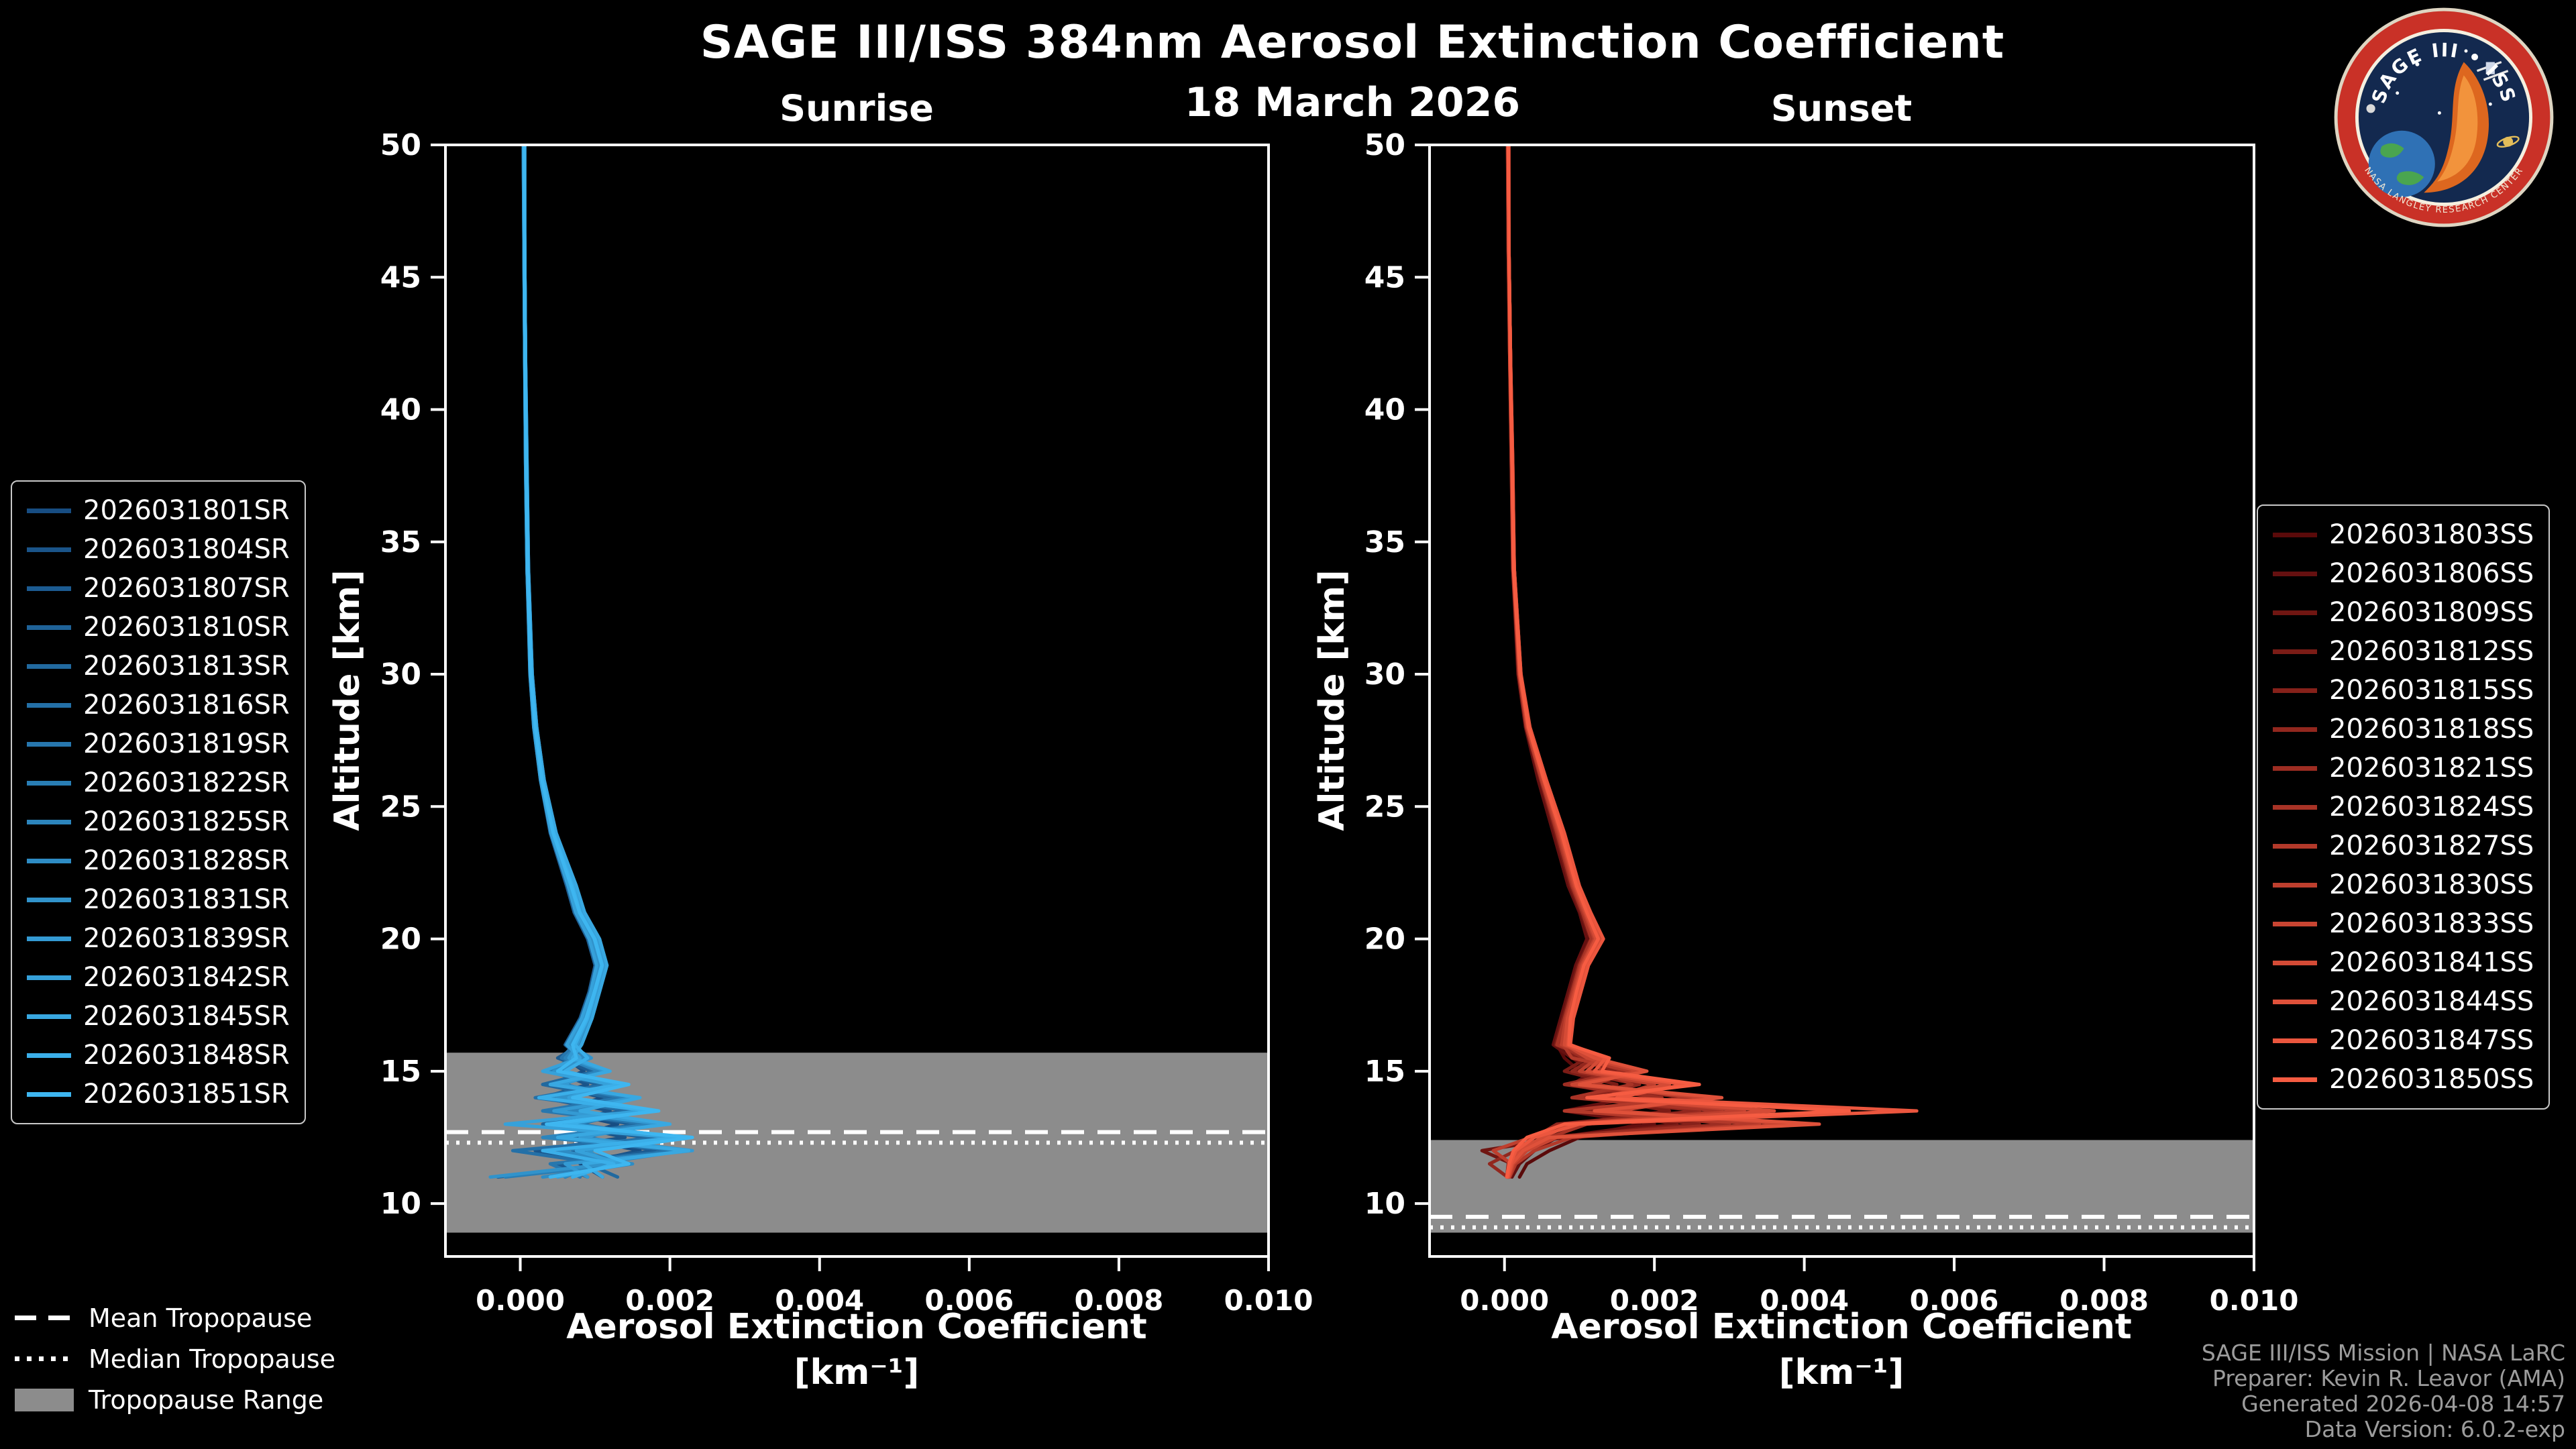 This screenshot has width=2576, height=1449. I want to click on profile-line-2026031827SS, so click(1634, 662).